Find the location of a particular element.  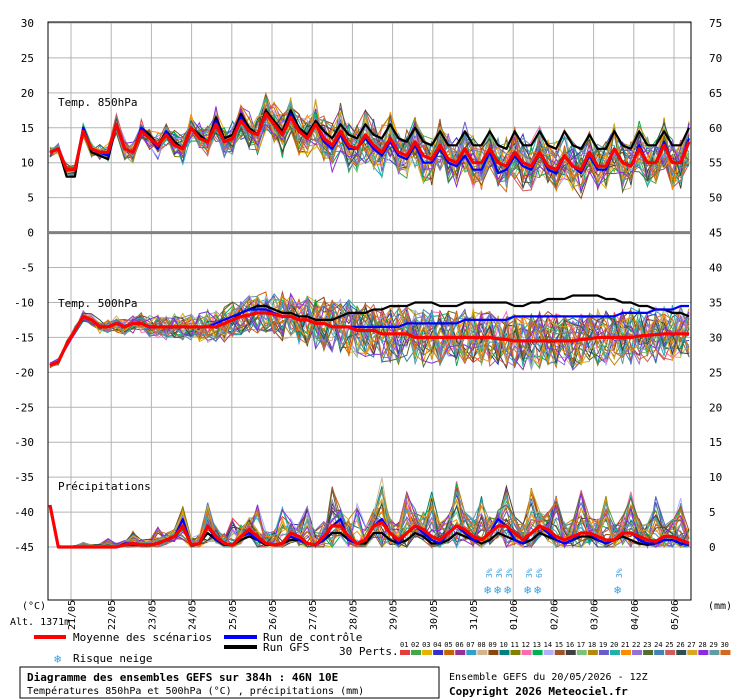

x-tick-label: 31/05 is located at coordinates (474, 615).